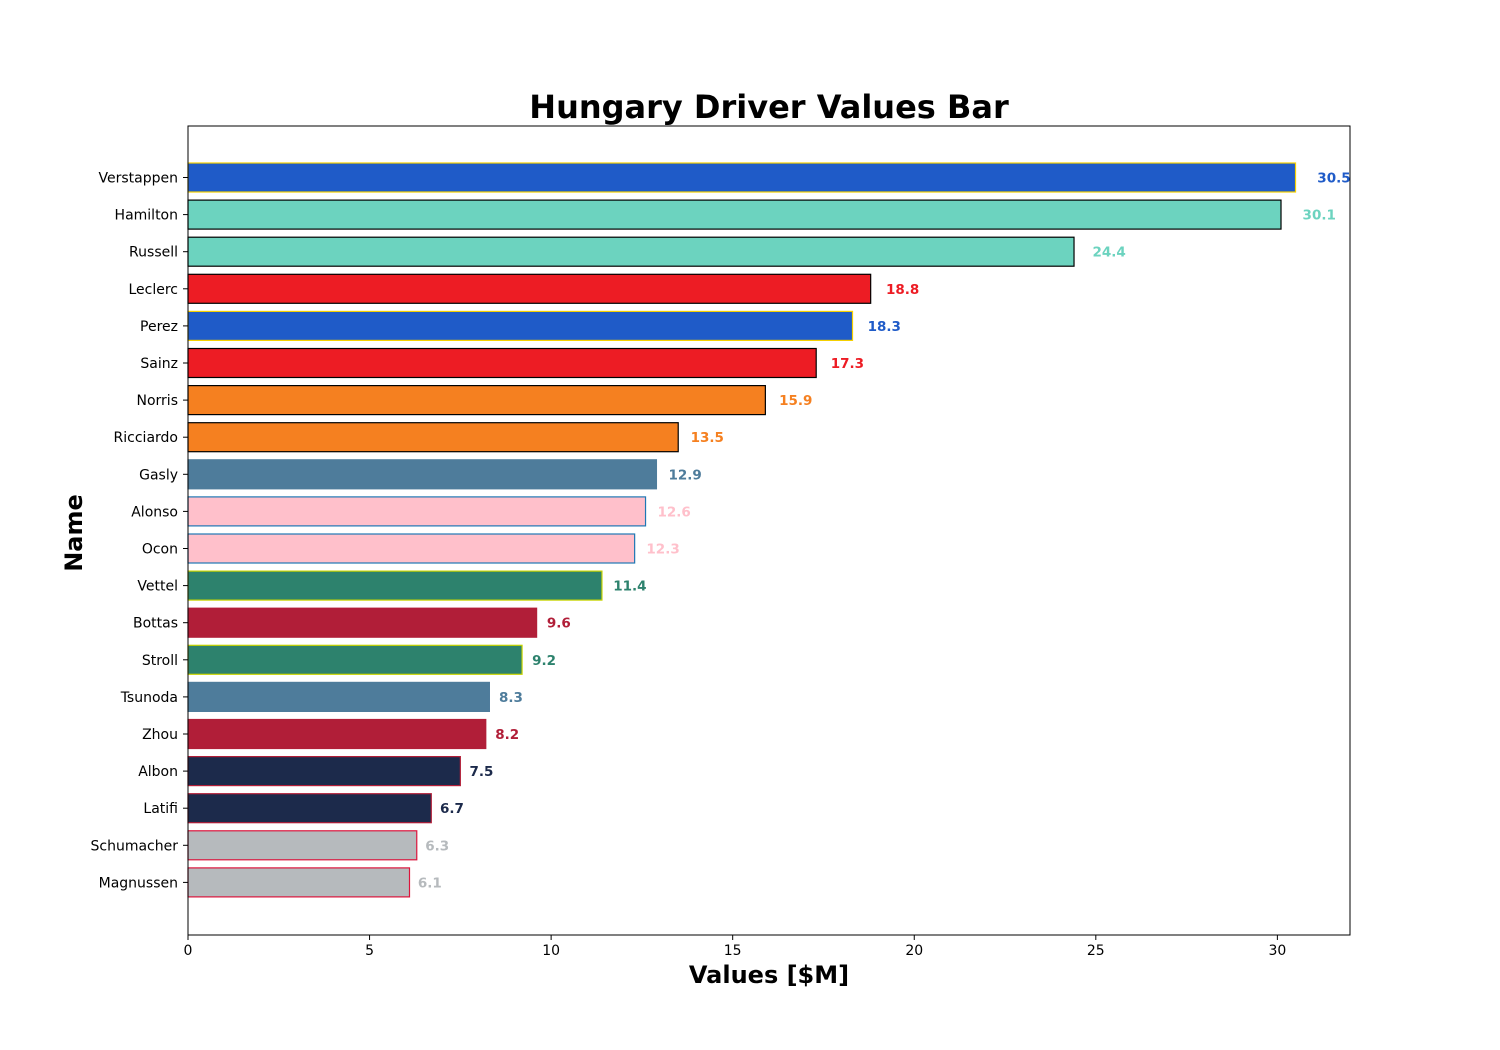  I want to click on y-tick-label: Magnussen, so click(138, 883).